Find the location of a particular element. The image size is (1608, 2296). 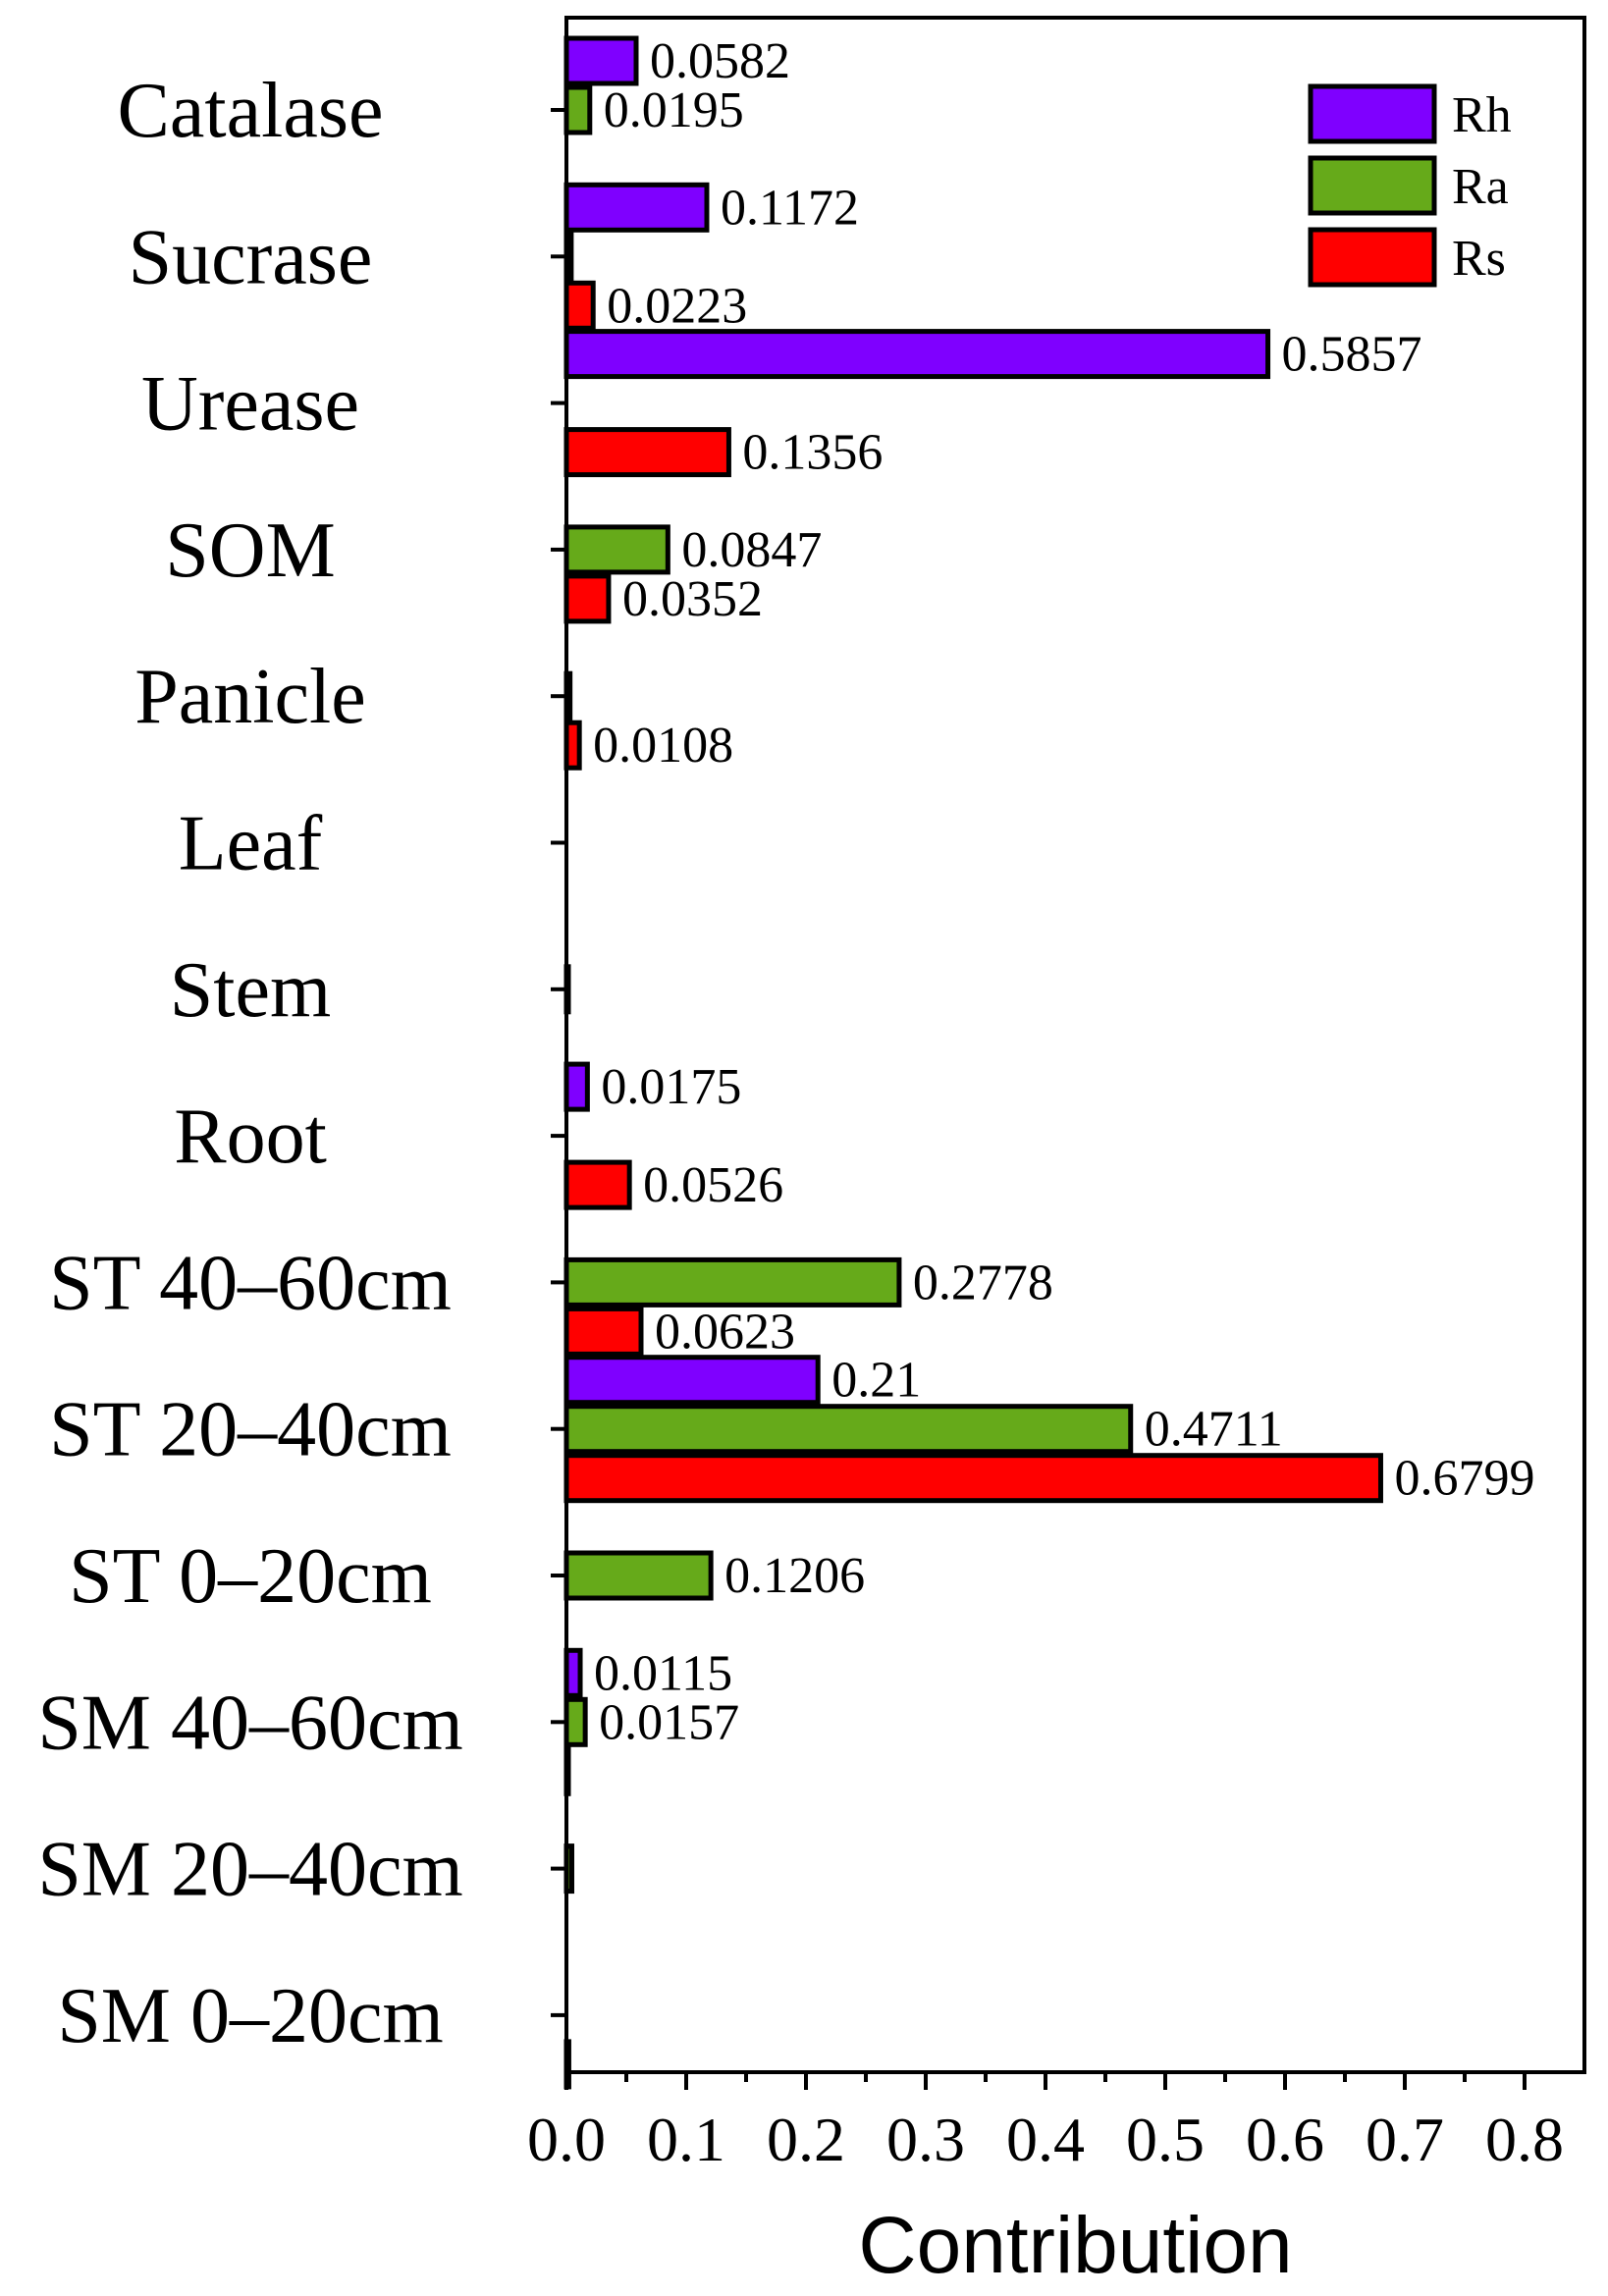

legend-label-ra: Ra is located at coordinates (1481, 187).